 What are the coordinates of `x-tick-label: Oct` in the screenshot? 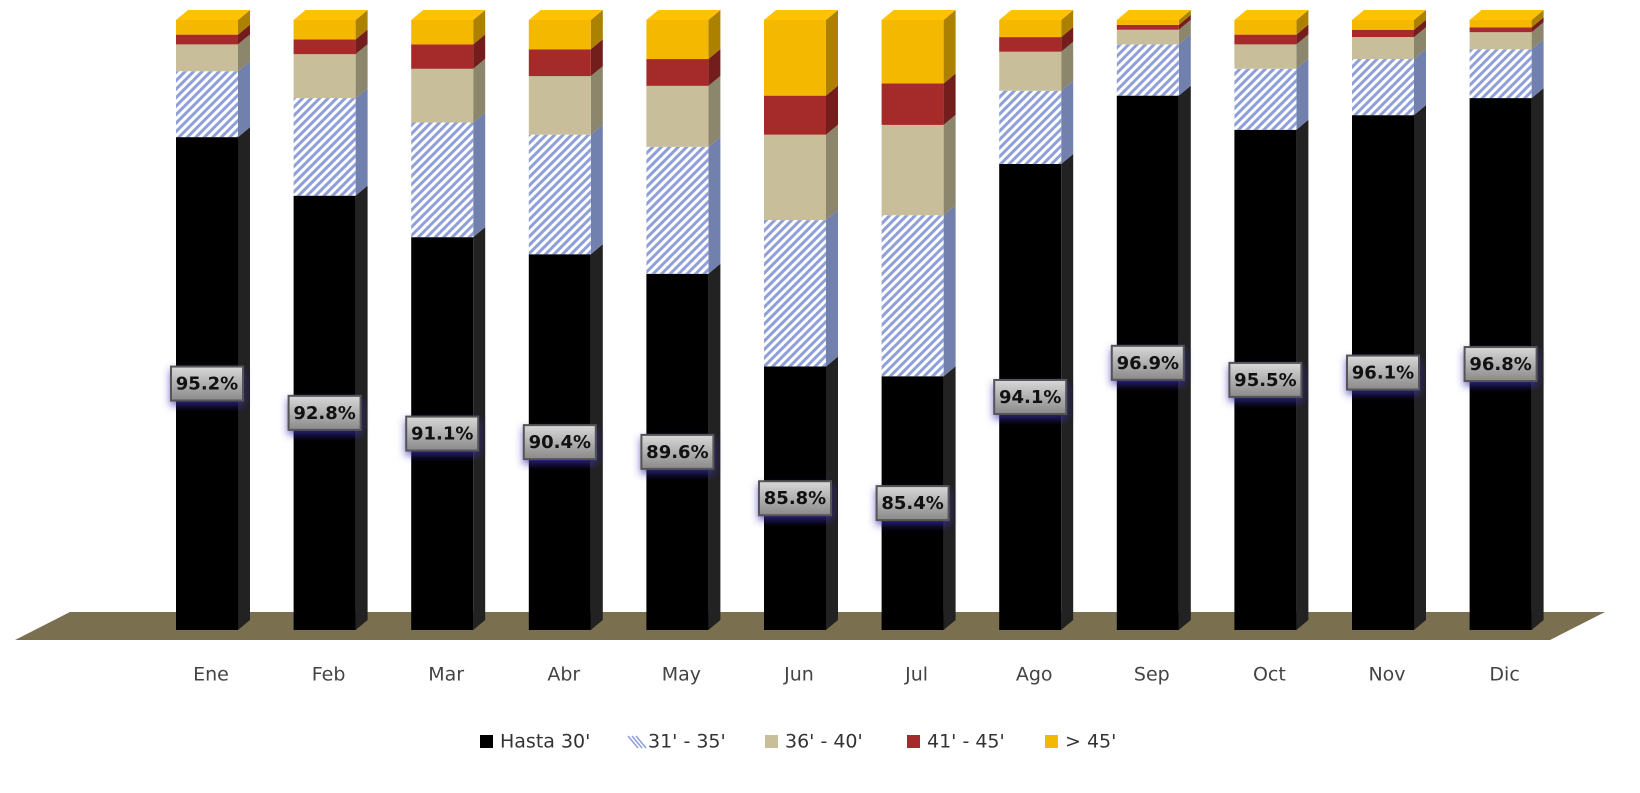 It's located at (1269, 675).